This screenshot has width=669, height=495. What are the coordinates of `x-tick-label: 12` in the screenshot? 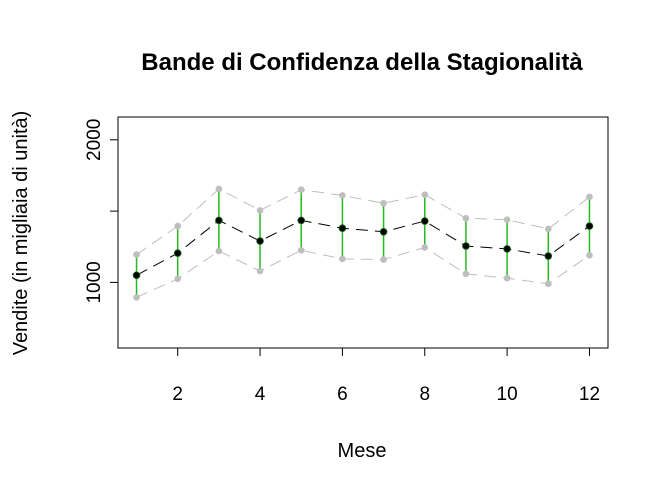 It's located at (589, 394).